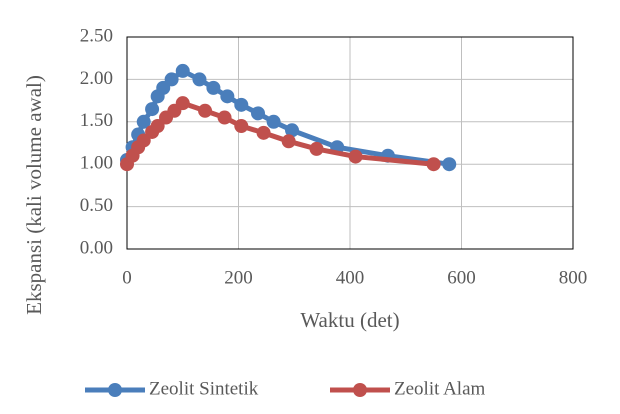 The image size is (620, 414). Describe the element at coordinates (461, 277) in the screenshot. I see `x-tick-label: 600` at that location.